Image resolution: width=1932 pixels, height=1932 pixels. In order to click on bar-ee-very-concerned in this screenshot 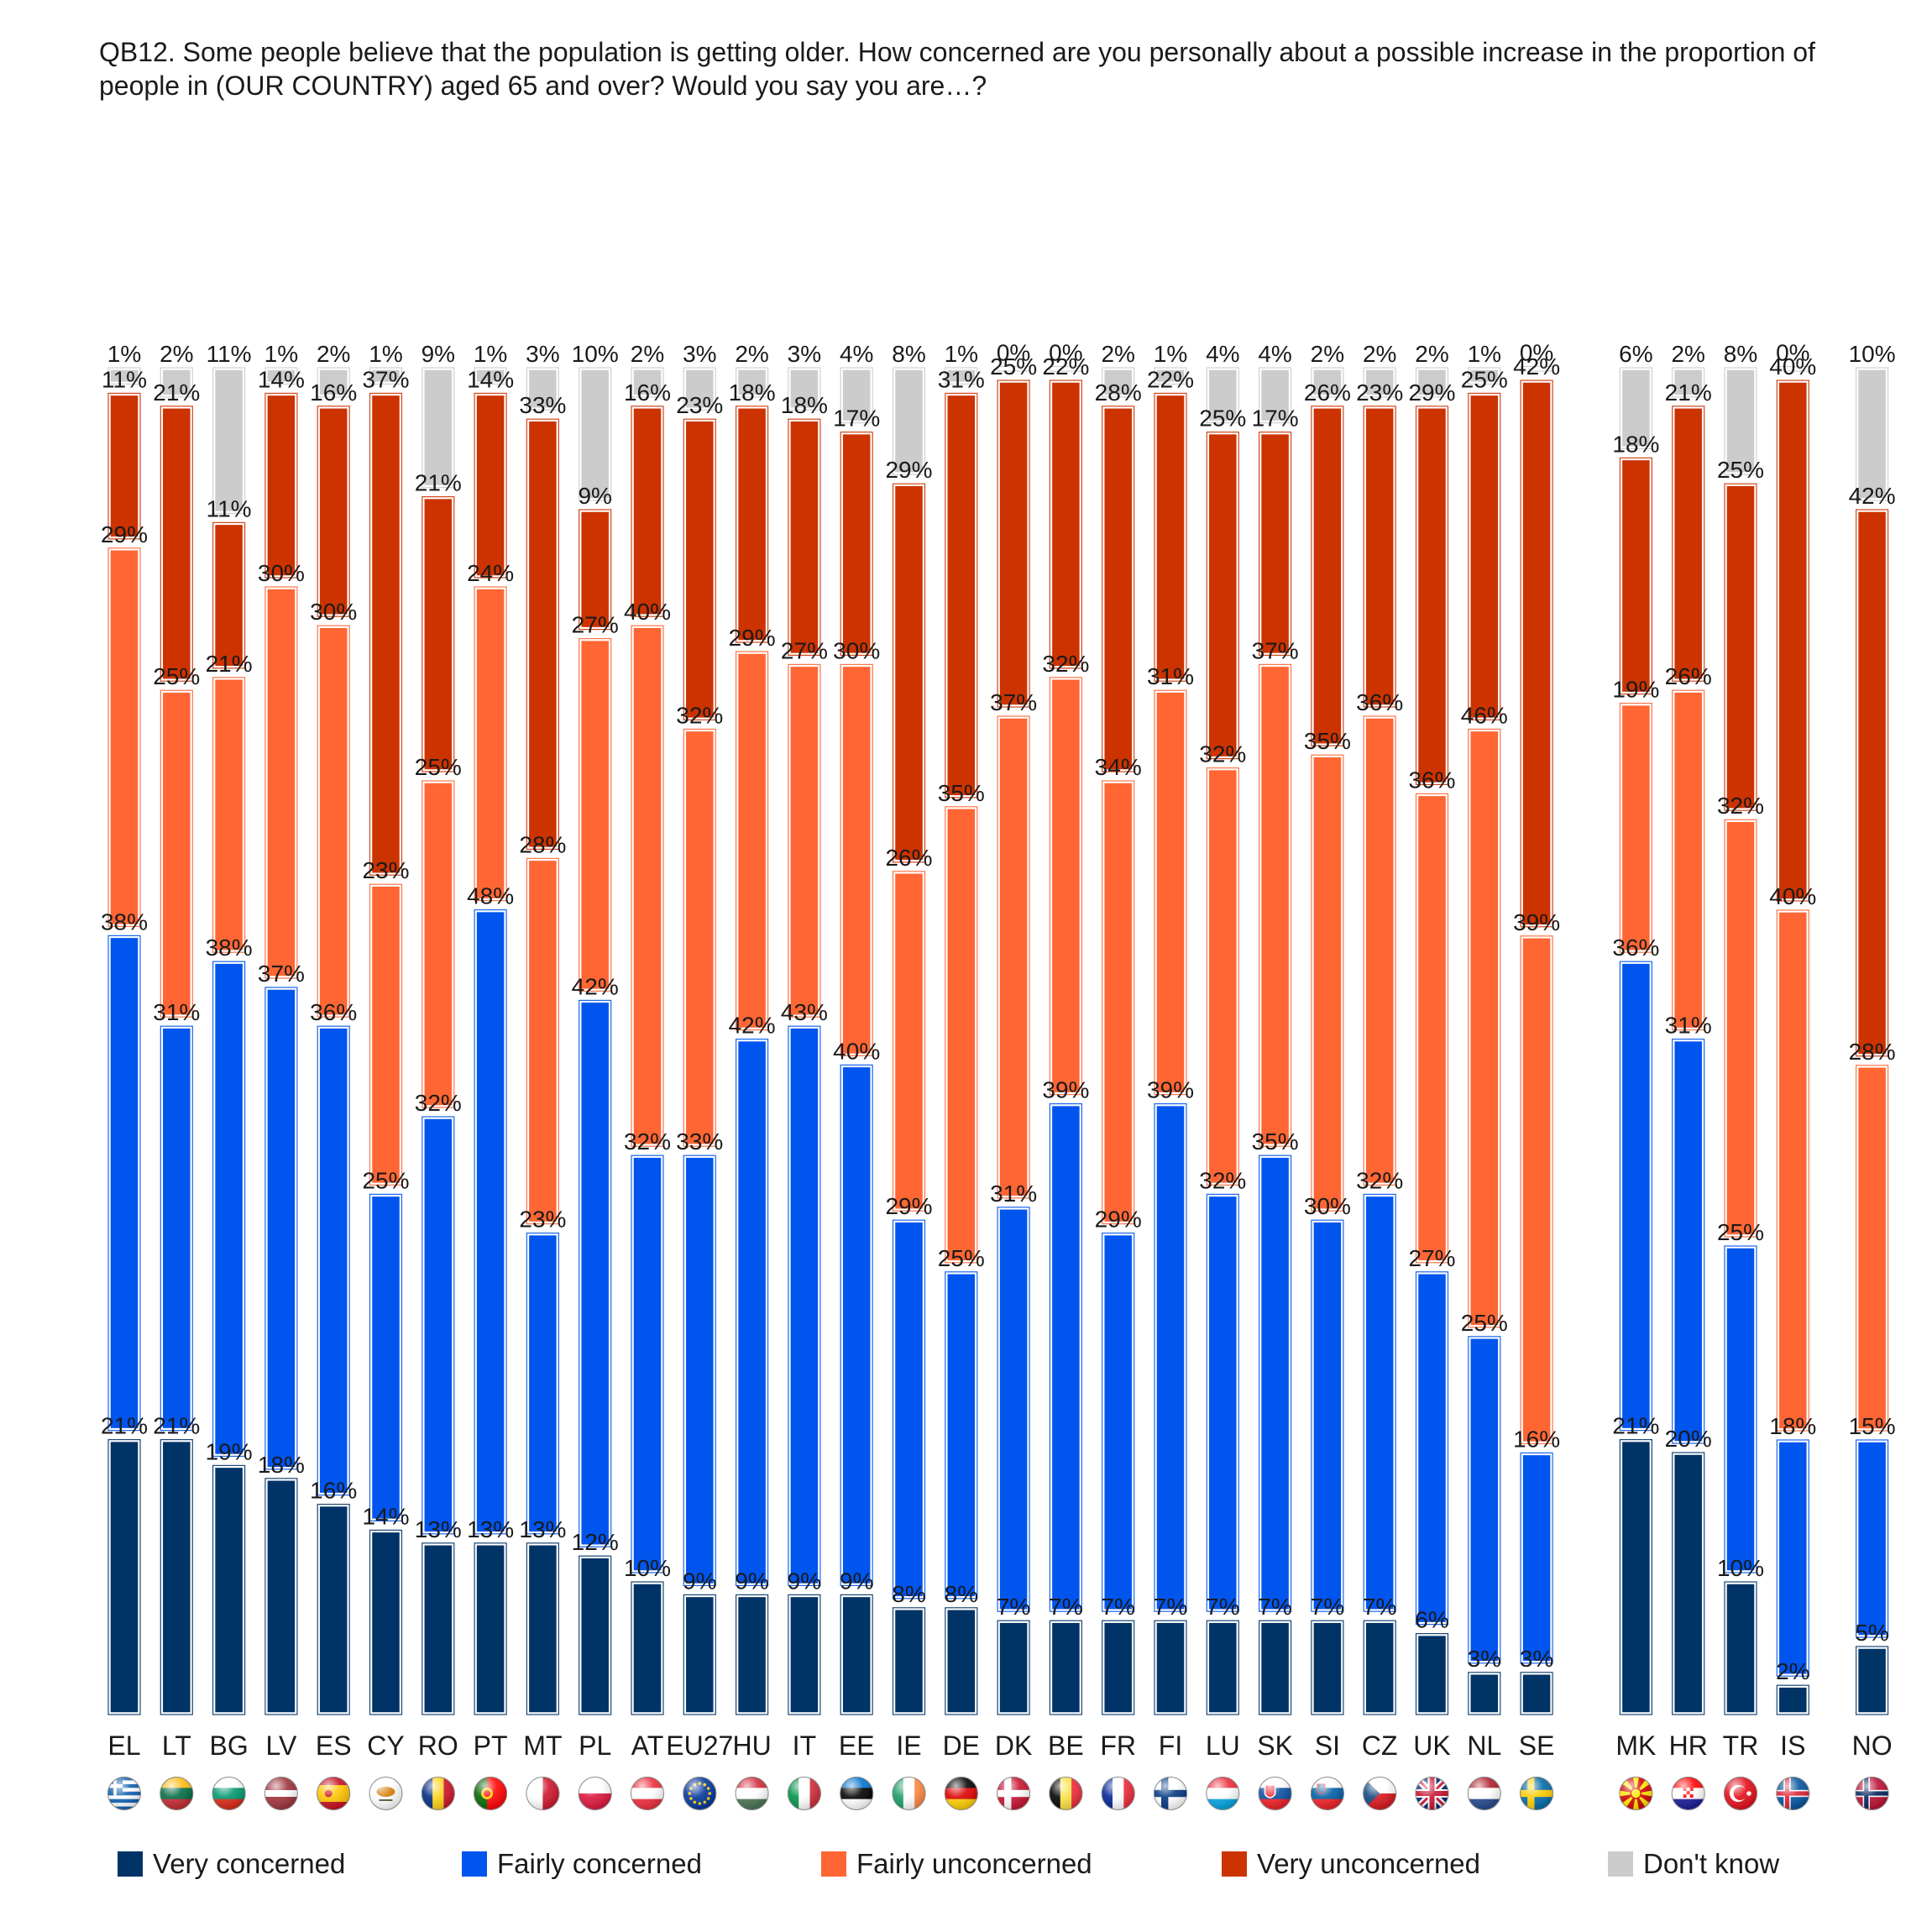, I will do `click(857, 1655)`.